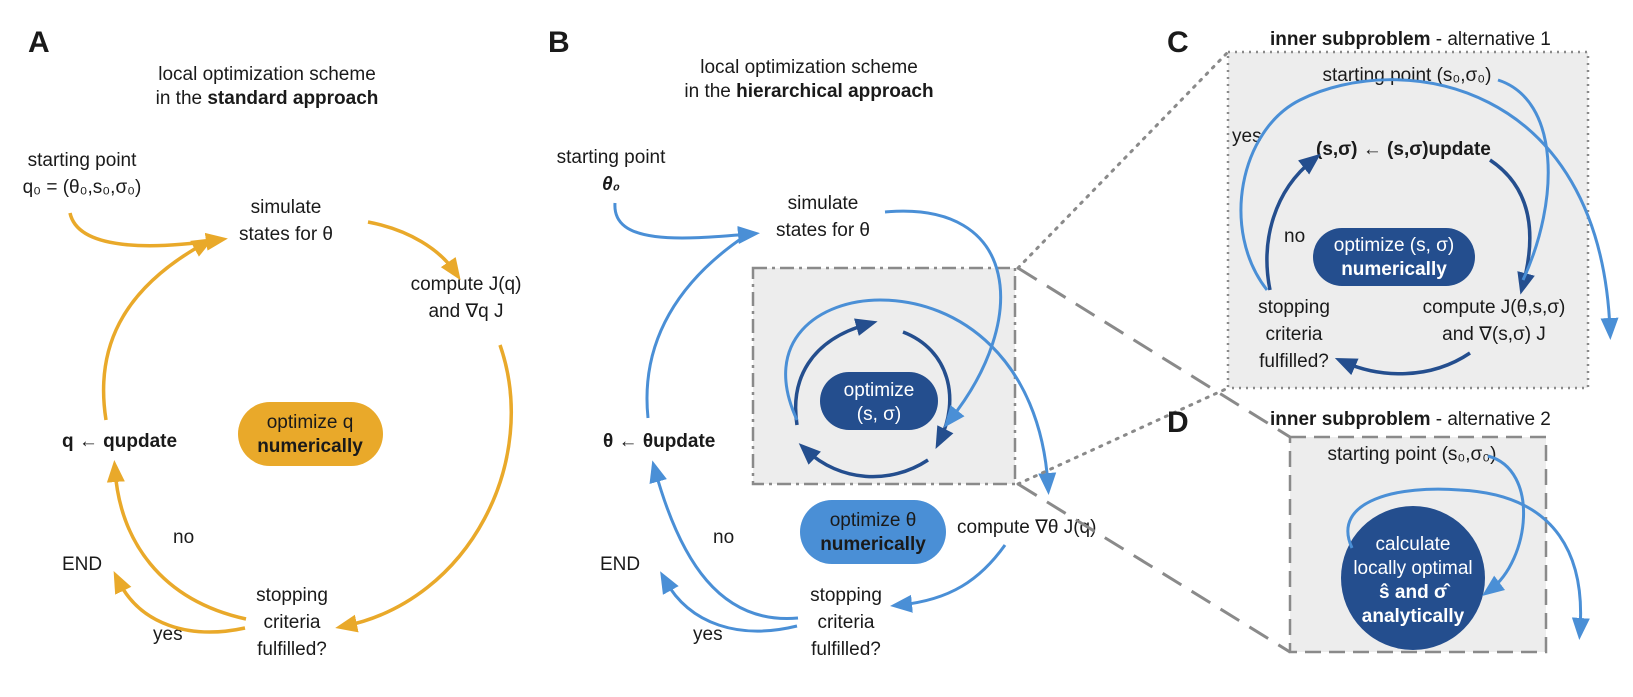 The image size is (1633, 697). Describe the element at coordinates (310, 422) in the screenshot. I see `panel-a-pill-line1: optimize q` at that location.